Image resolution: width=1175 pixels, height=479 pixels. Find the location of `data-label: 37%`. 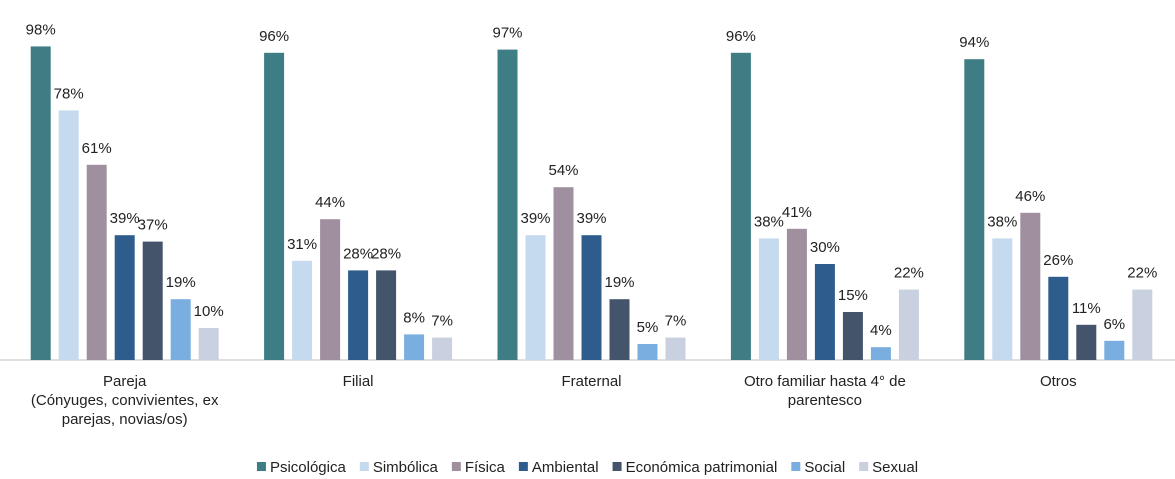

data-label: 37% is located at coordinates (153, 225).